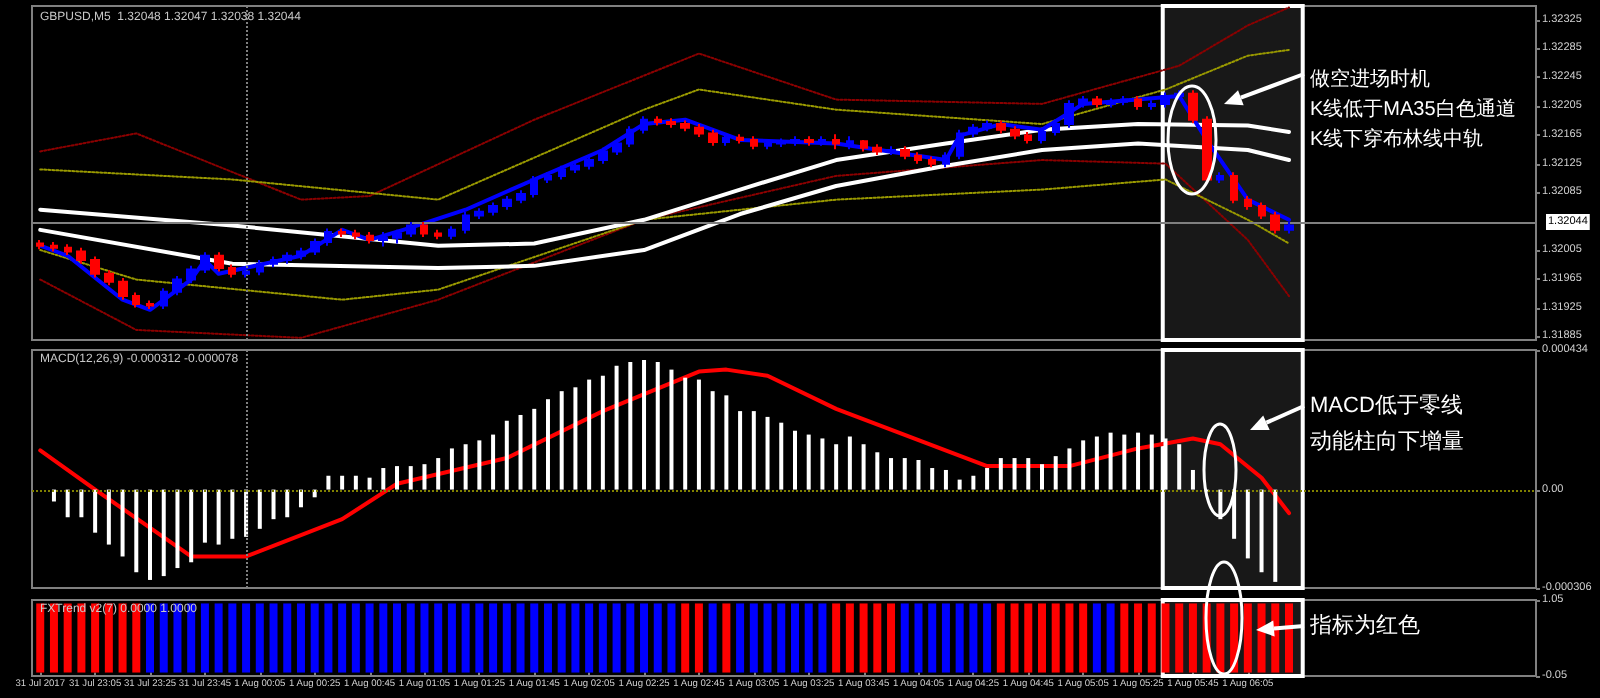  I want to click on annotation: 动能柱向下增量, so click(1387, 441).